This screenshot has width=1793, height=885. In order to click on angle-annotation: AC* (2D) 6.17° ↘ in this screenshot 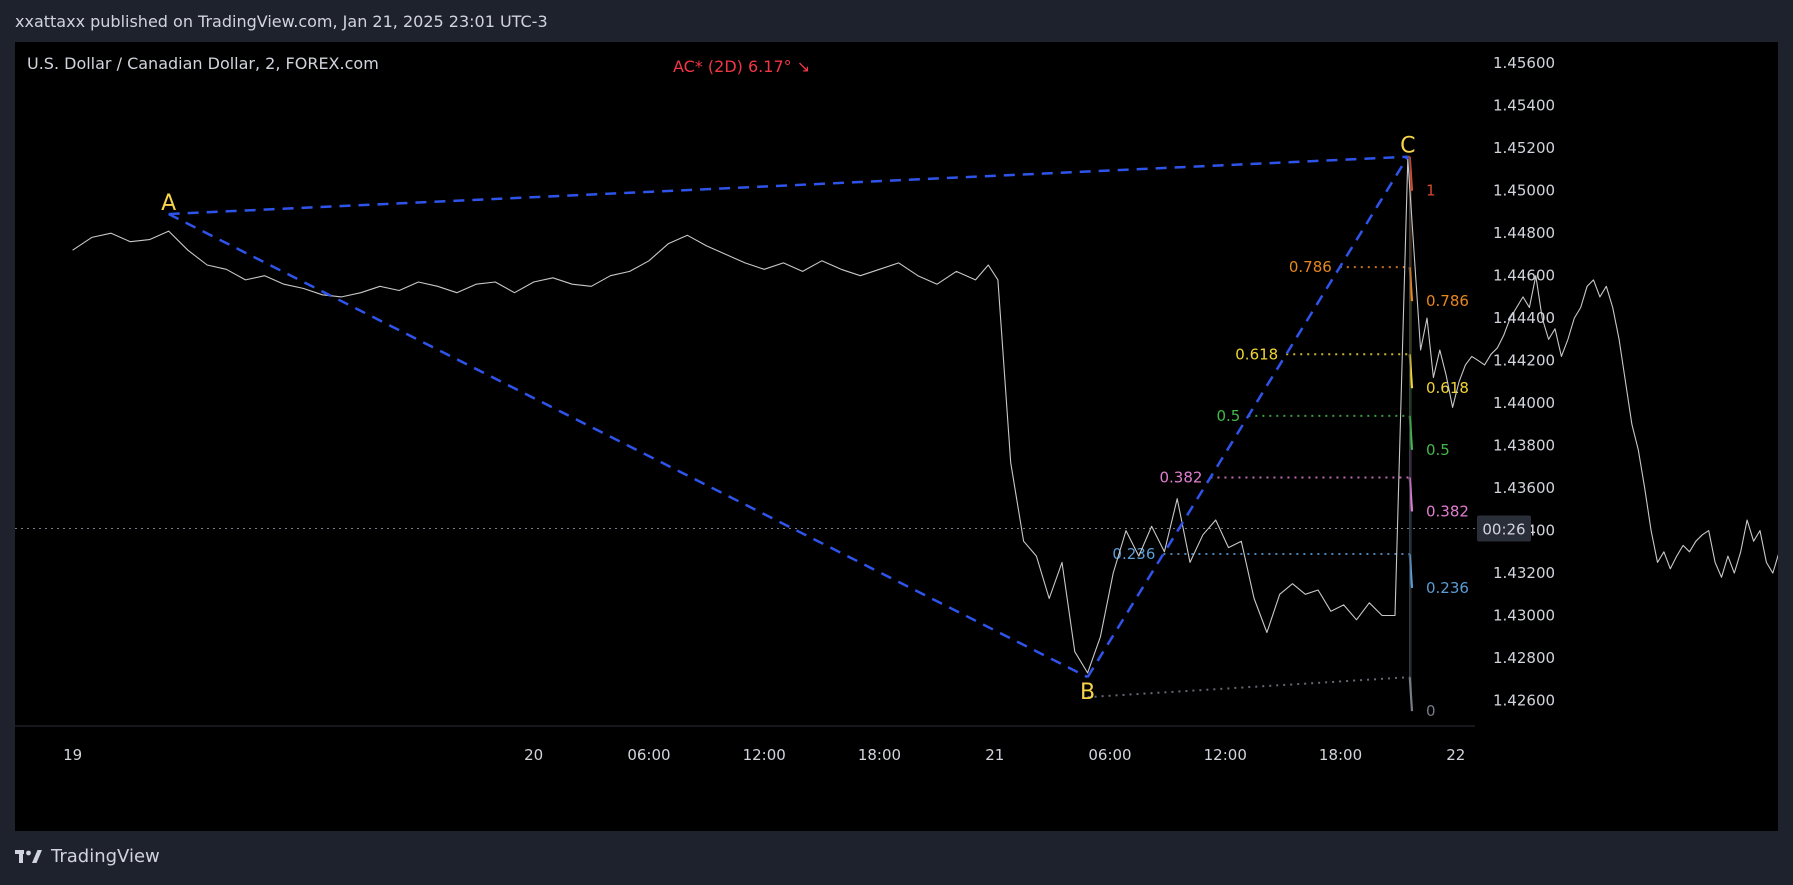, I will do `click(741, 66)`.